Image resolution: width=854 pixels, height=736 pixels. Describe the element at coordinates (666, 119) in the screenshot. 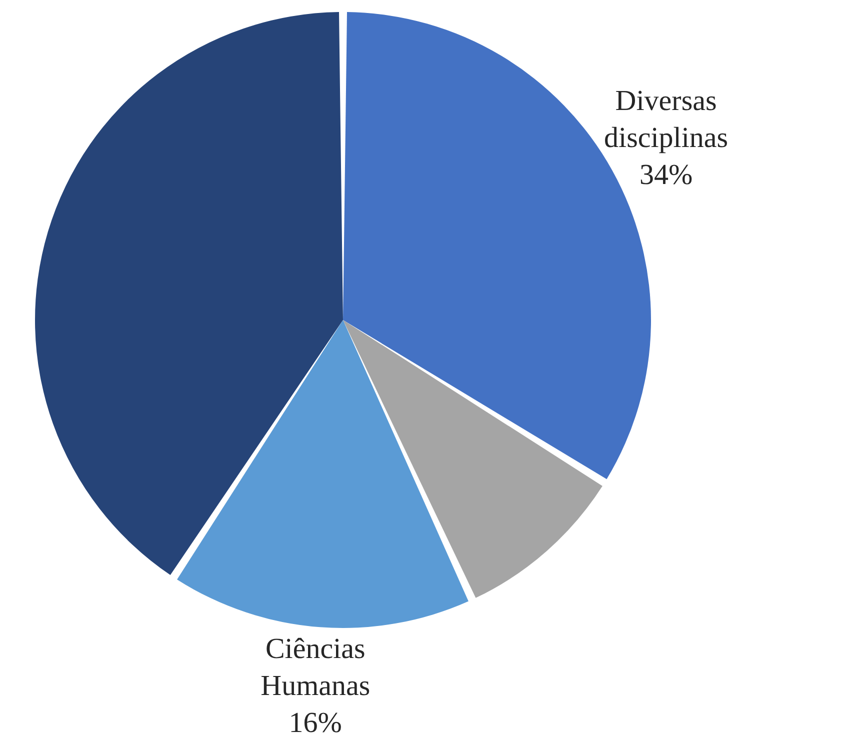

I see `slice-label: Diversas disciplinas` at that location.